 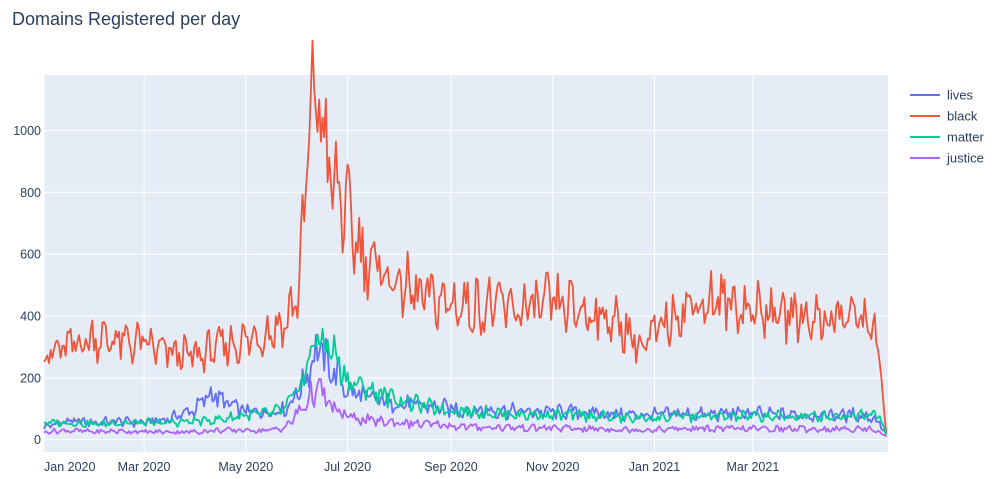 I want to click on chart-title: Domains Registered per day, so click(x=126, y=19).